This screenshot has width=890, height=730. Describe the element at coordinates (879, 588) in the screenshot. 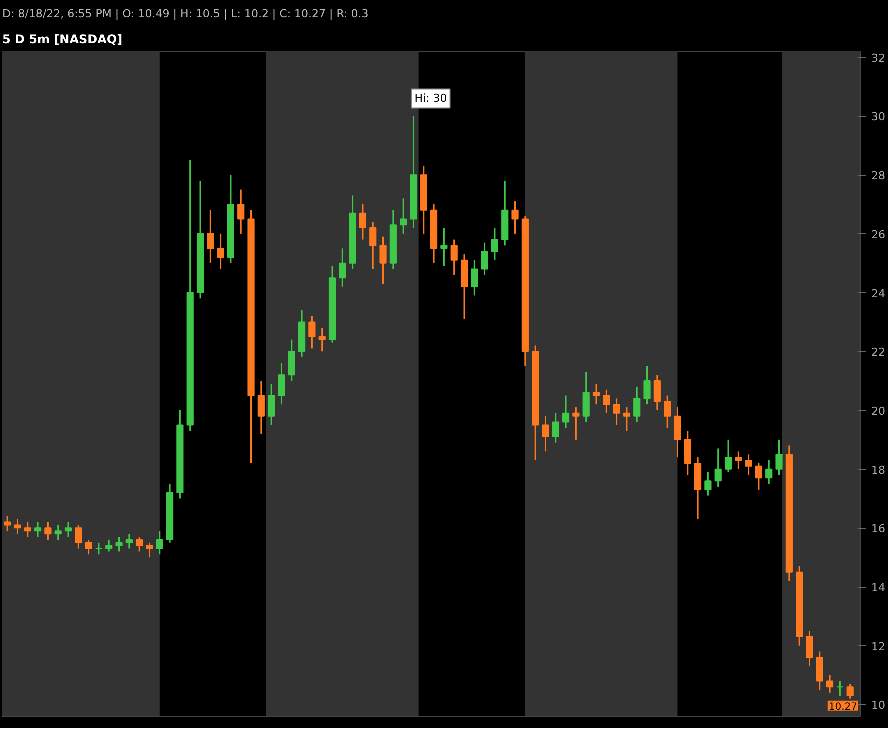

I see `y-tick-label: 14` at that location.